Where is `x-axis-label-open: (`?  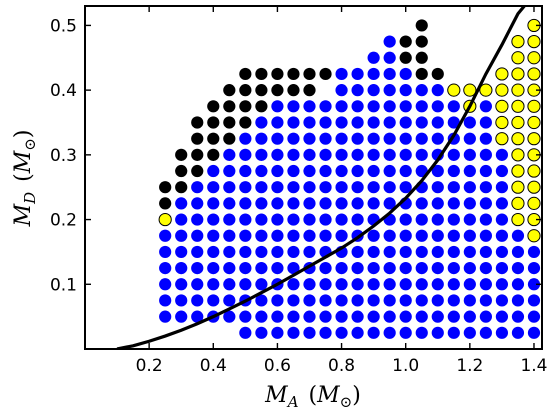 x-axis-label-open: ( is located at coordinates (313, 395).